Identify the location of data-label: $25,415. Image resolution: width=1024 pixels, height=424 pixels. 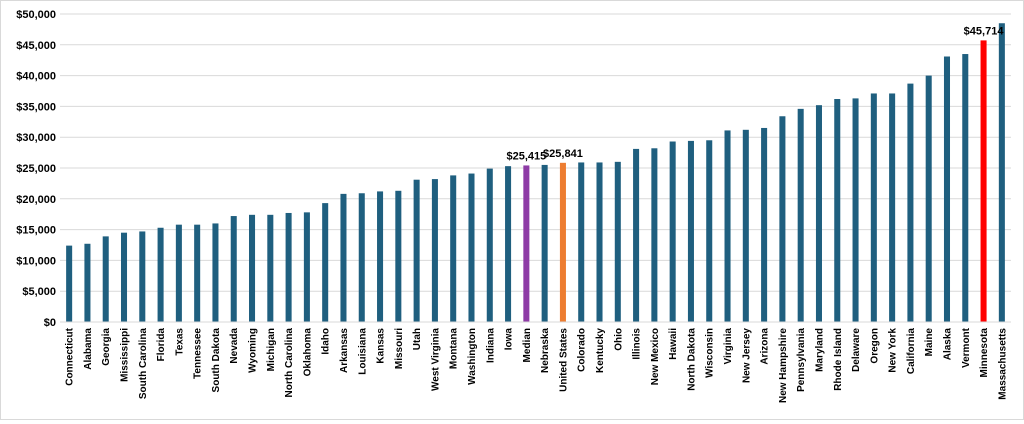
(526, 156).